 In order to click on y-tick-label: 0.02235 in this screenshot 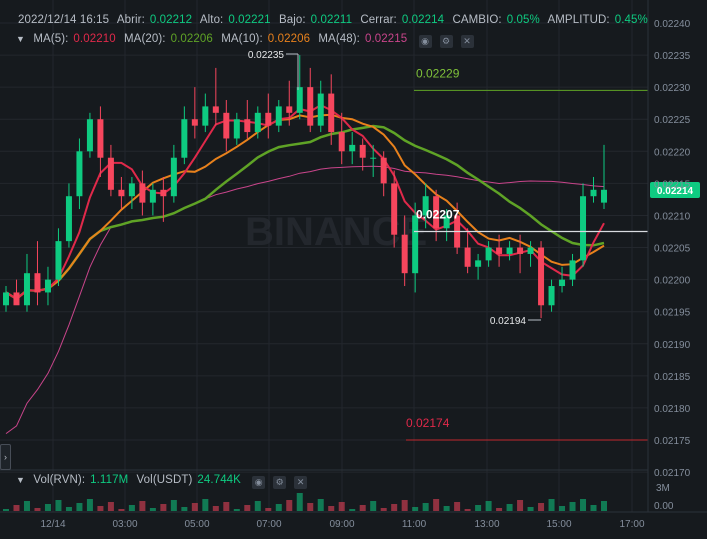, I will do `click(672, 56)`.